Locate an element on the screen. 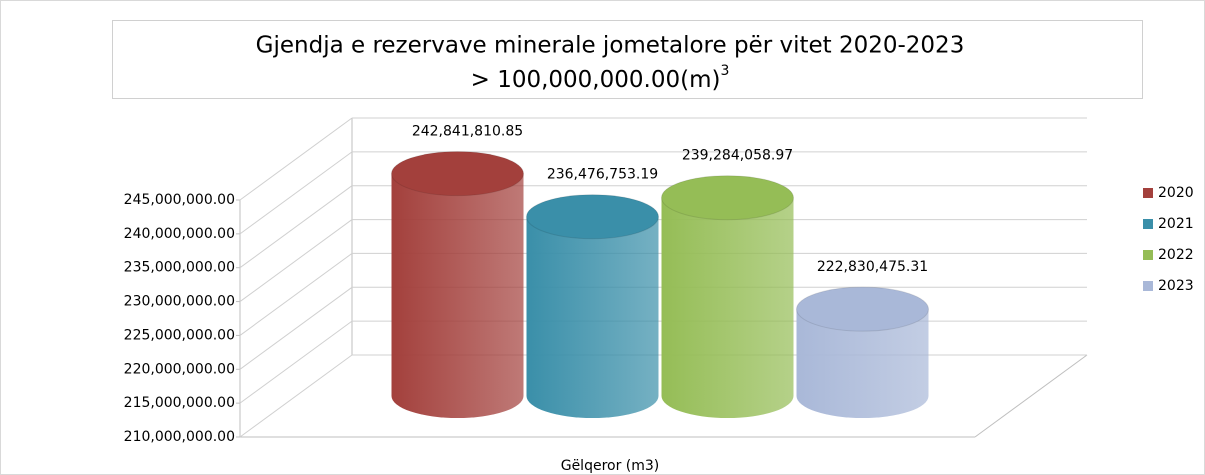 This screenshot has width=1205, height=475. legend-label: 2023 is located at coordinates (1176, 286).